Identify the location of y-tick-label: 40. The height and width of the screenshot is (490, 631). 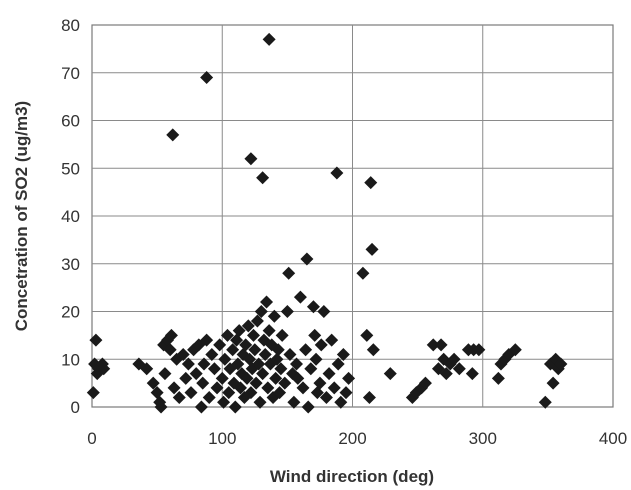
(70, 216).